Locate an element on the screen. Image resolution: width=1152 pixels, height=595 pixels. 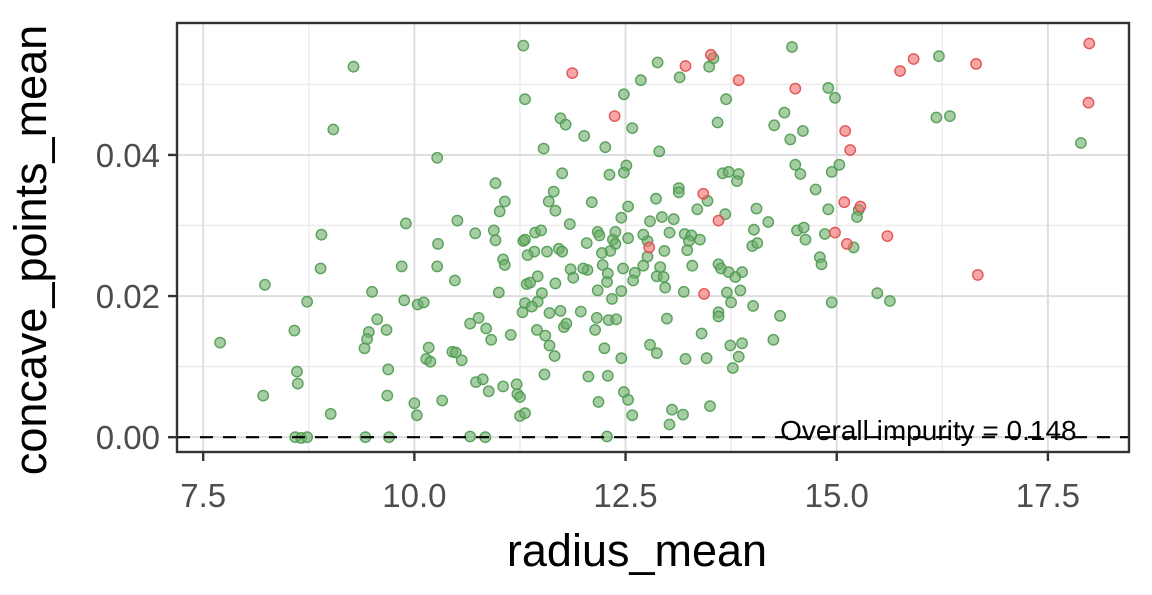
y-tick-label: 0.00 is located at coordinates (128, 437).